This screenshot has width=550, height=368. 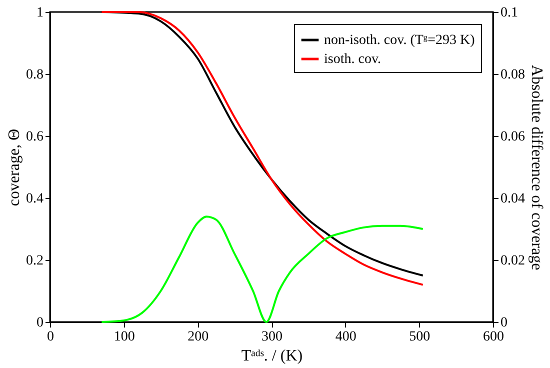 I want to click on x-axis-title: Tᵃᵈˢ. / (K), so click(x=272, y=356).